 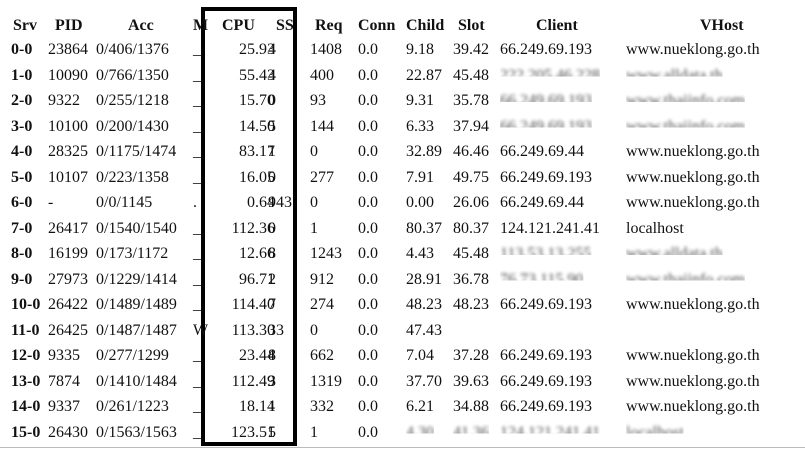 What do you see at coordinates (201, 25) in the screenshot?
I see `column-header: M` at bounding box center [201, 25].